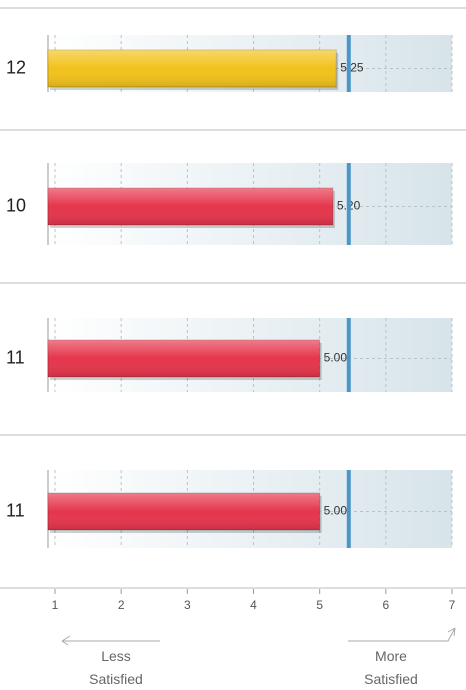 This screenshot has height=690, width=466. Describe the element at coordinates (116, 667) in the screenshot. I see `annotation: Less Satisfied` at that location.